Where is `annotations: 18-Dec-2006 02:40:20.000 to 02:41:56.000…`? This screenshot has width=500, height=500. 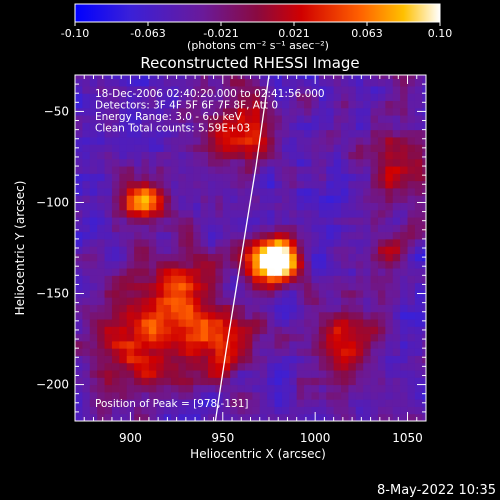 annotations: 18-Dec-2006 02:40:20.000 to 02:41:56.000… is located at coordinates (210, 111).